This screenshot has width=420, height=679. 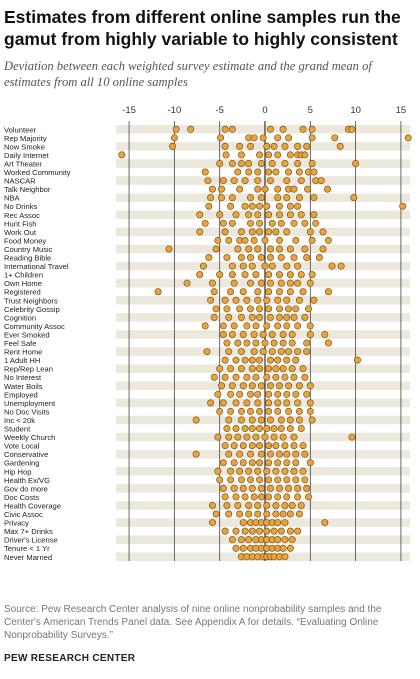 I want to click on category-label: Talk Neighbor, so click(x=27, y=189).